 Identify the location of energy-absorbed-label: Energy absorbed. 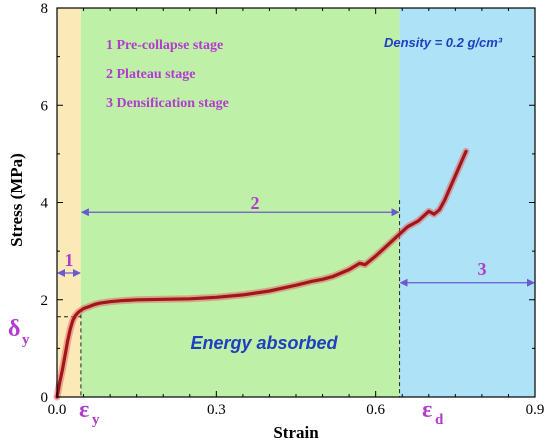
(264, 343).